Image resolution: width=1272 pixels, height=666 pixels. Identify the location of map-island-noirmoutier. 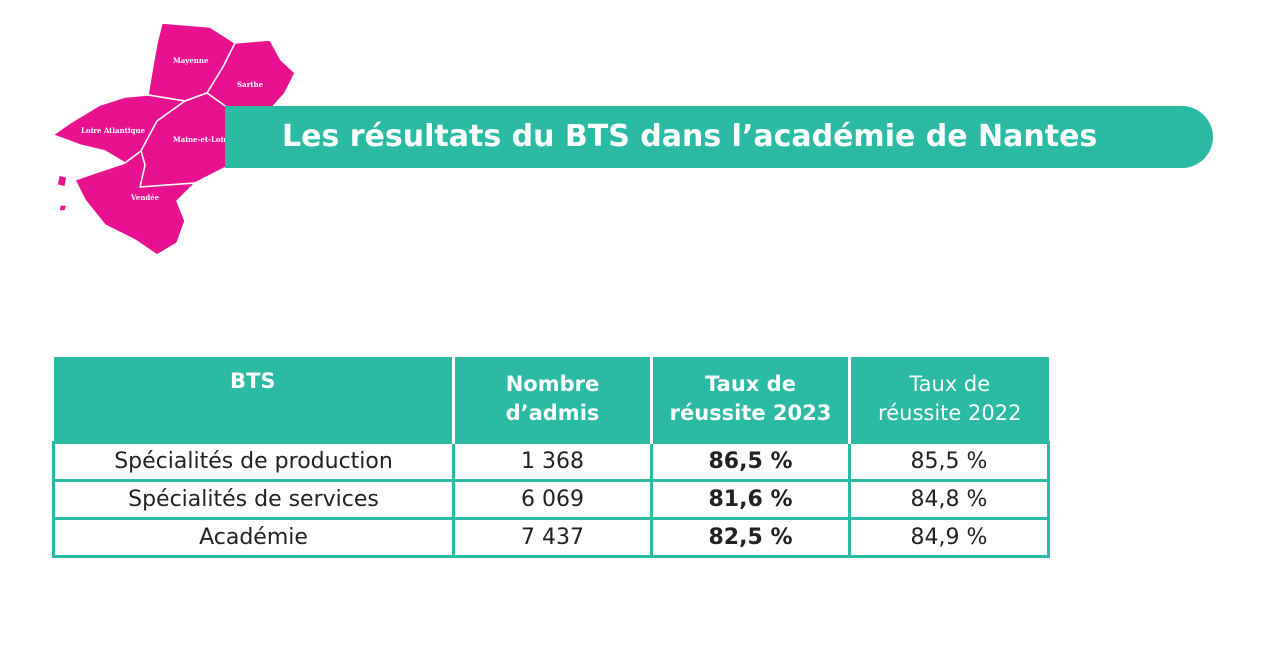
(62, 181).